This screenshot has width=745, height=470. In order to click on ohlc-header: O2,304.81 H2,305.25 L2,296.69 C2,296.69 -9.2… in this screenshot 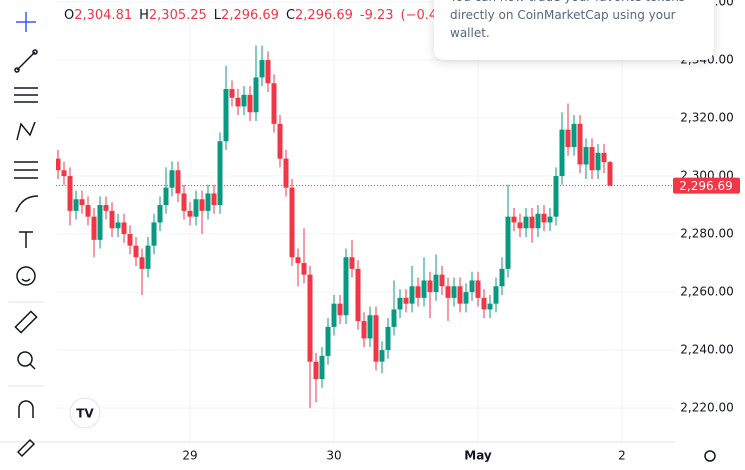, I will do `click(254, 15)`.